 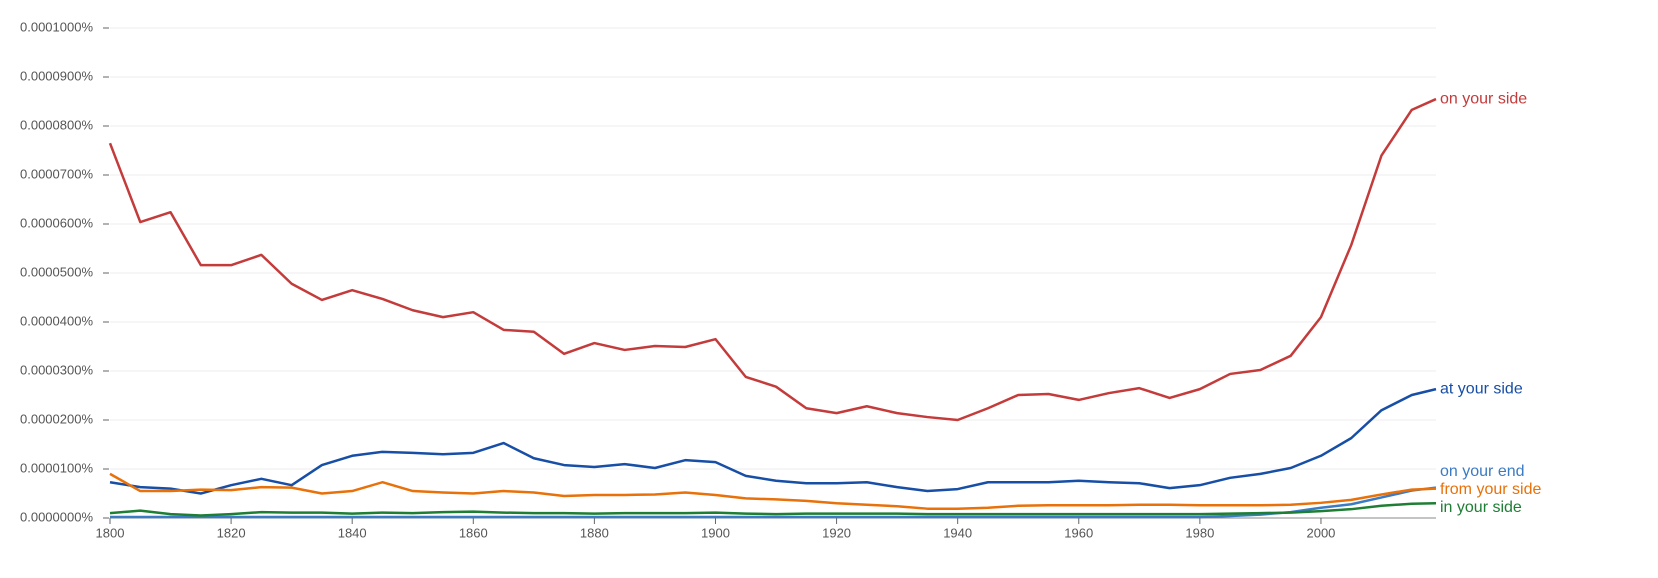 I want to click on y-tick-label: 0.0000800%, so click(x=56, y=124).